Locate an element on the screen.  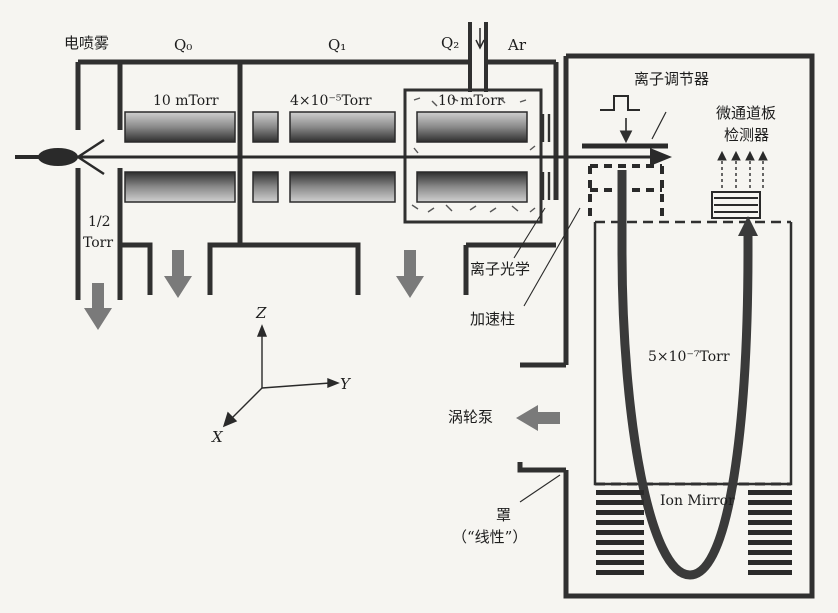
axis-y-label: Y is located at coordinates (345, 384).